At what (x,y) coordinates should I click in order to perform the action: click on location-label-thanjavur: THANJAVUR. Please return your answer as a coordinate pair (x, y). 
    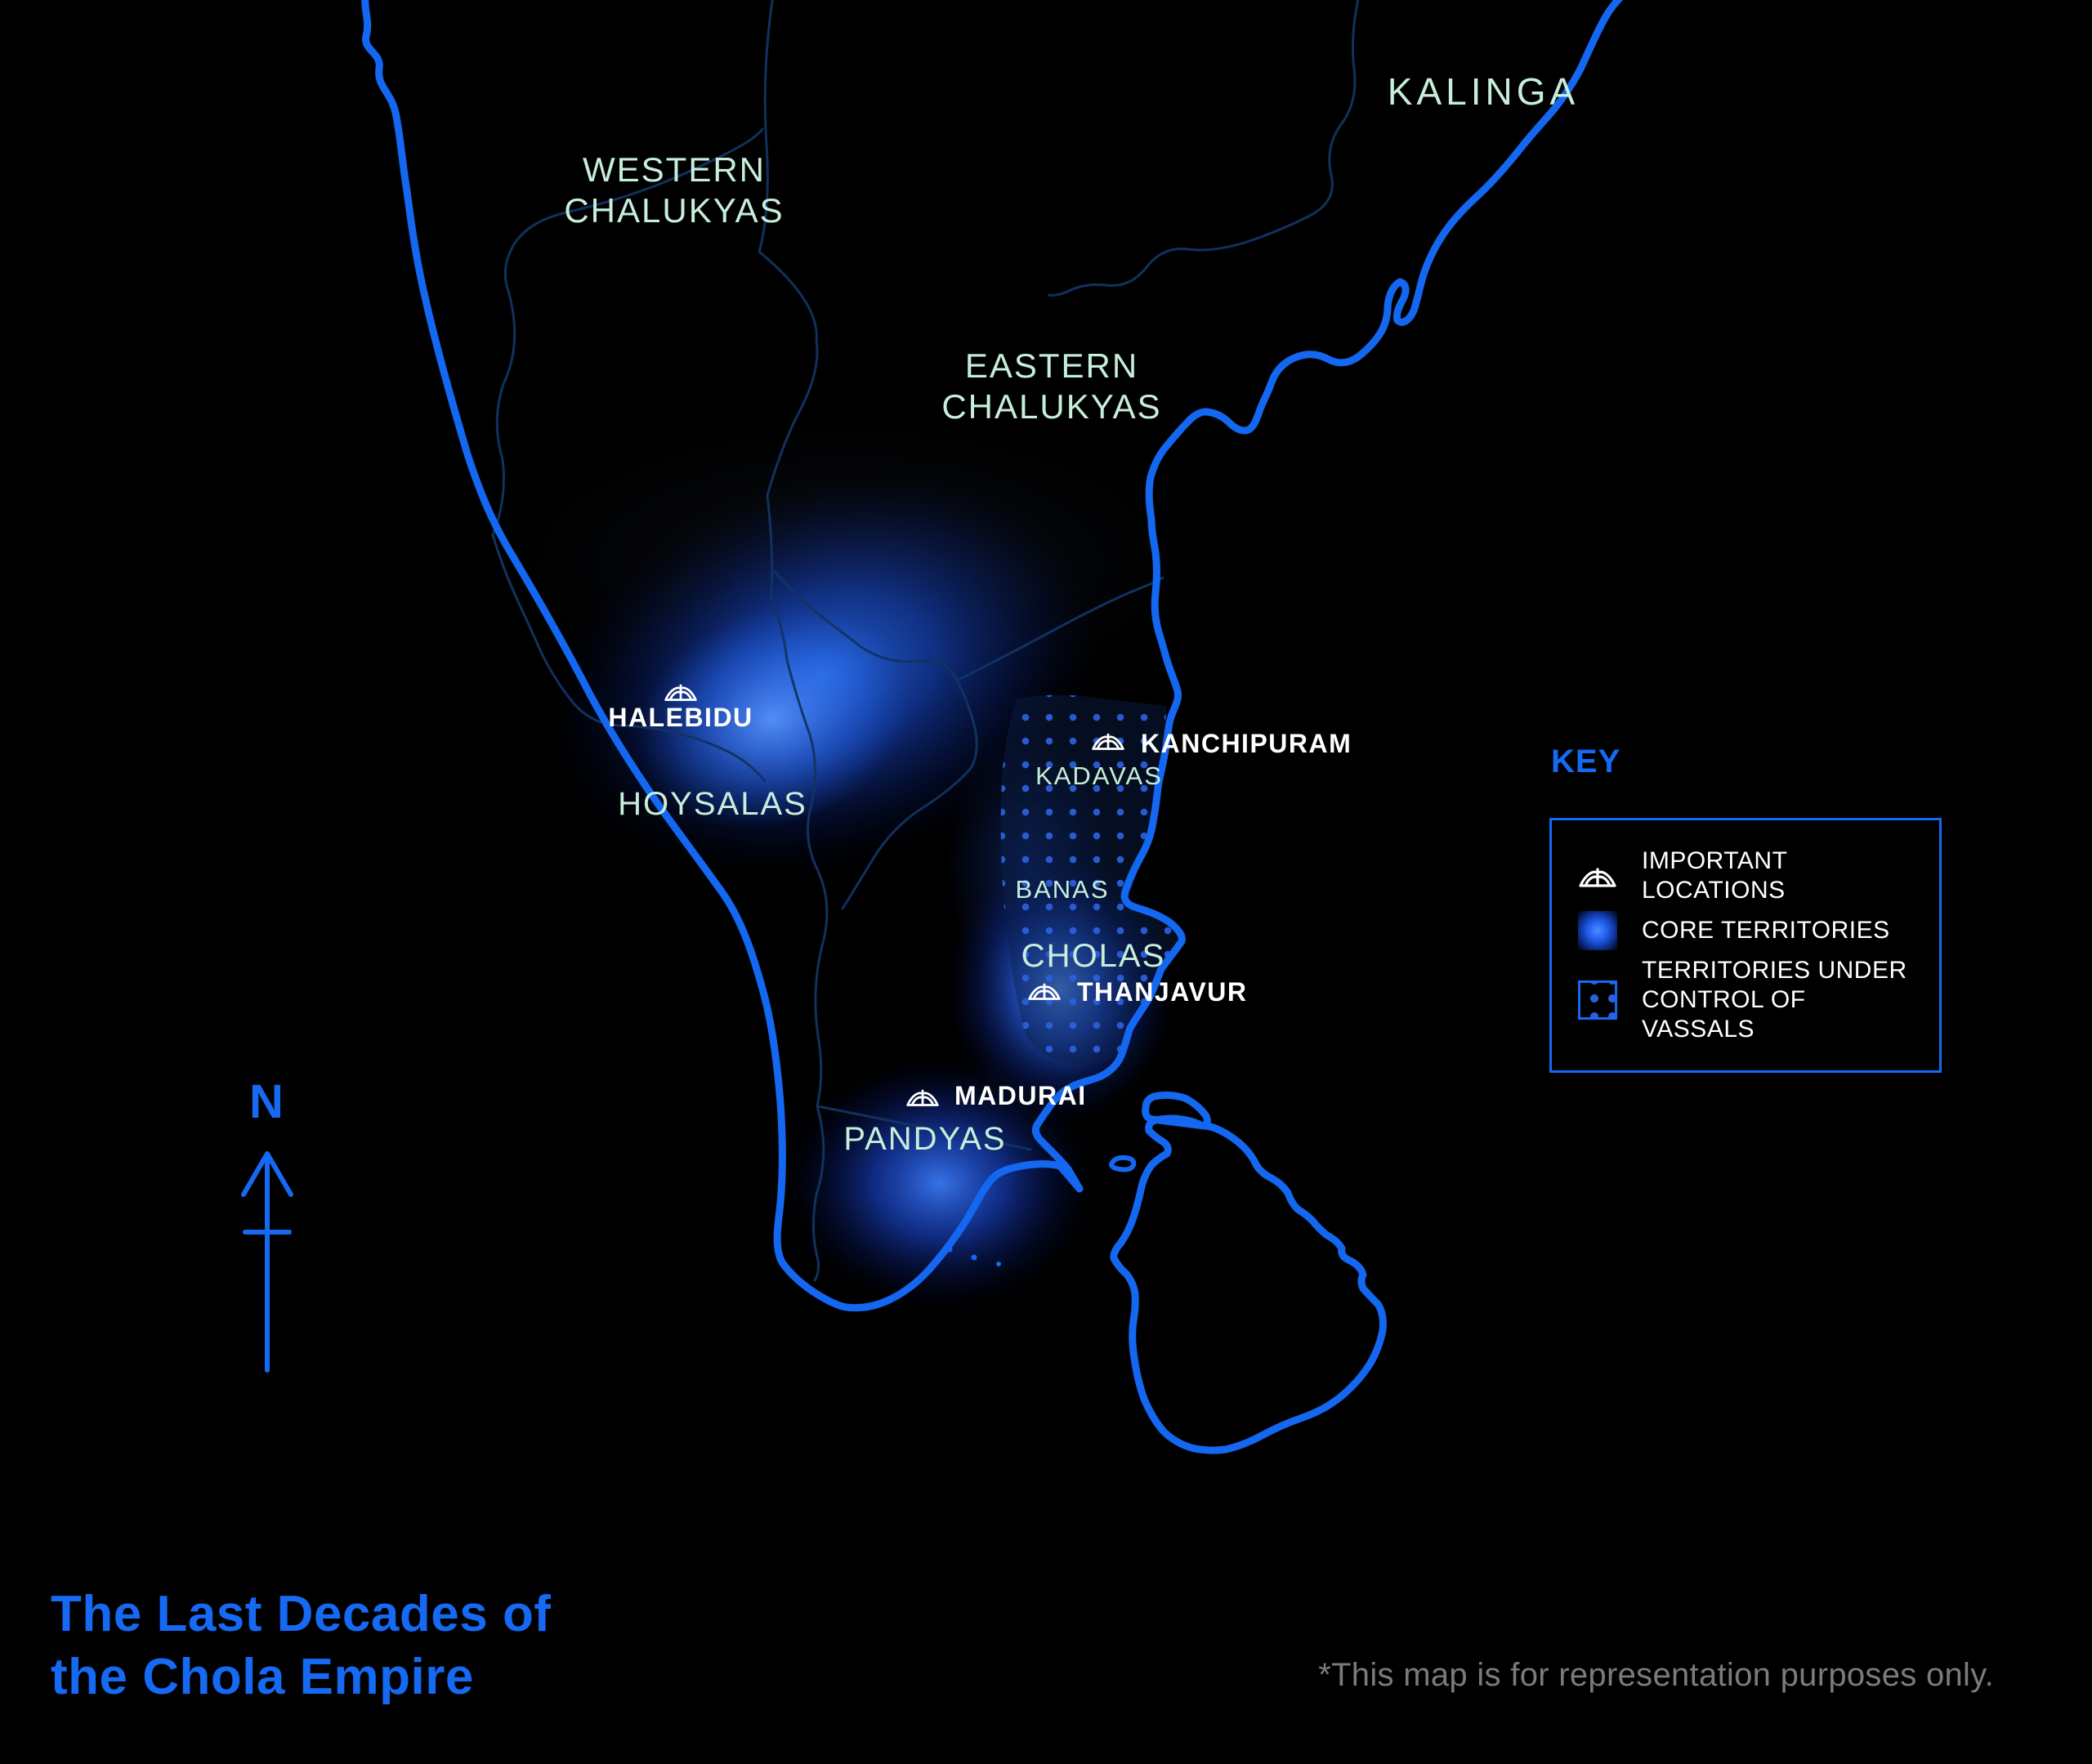
    Looking at the image, I should click on (1162, 992).